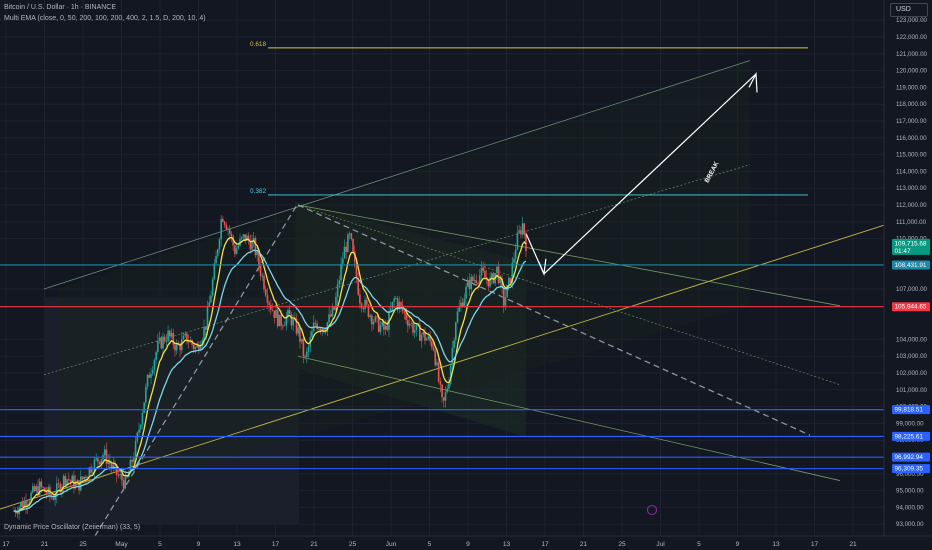 This screenshot has width=932, height=550. I want to click on price-tick-label: 116,000.00, so click(911, 138).